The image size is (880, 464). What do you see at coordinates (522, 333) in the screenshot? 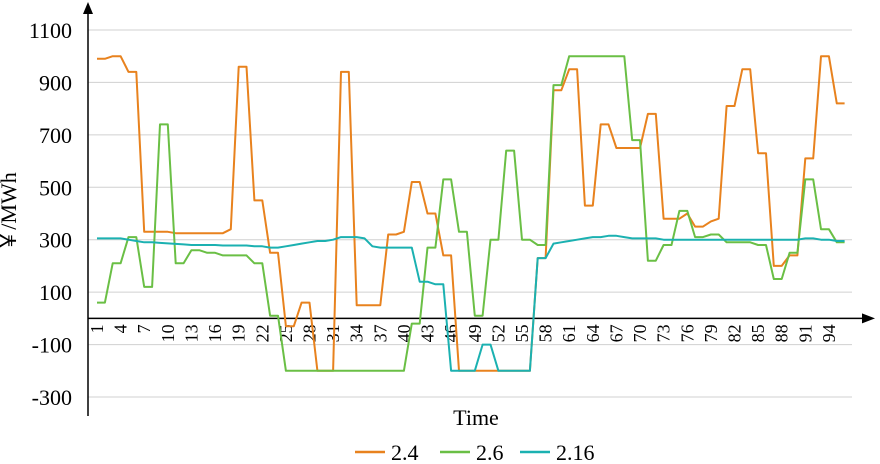
I see `x-tick-label: 55` at bounding box center [522, 333].